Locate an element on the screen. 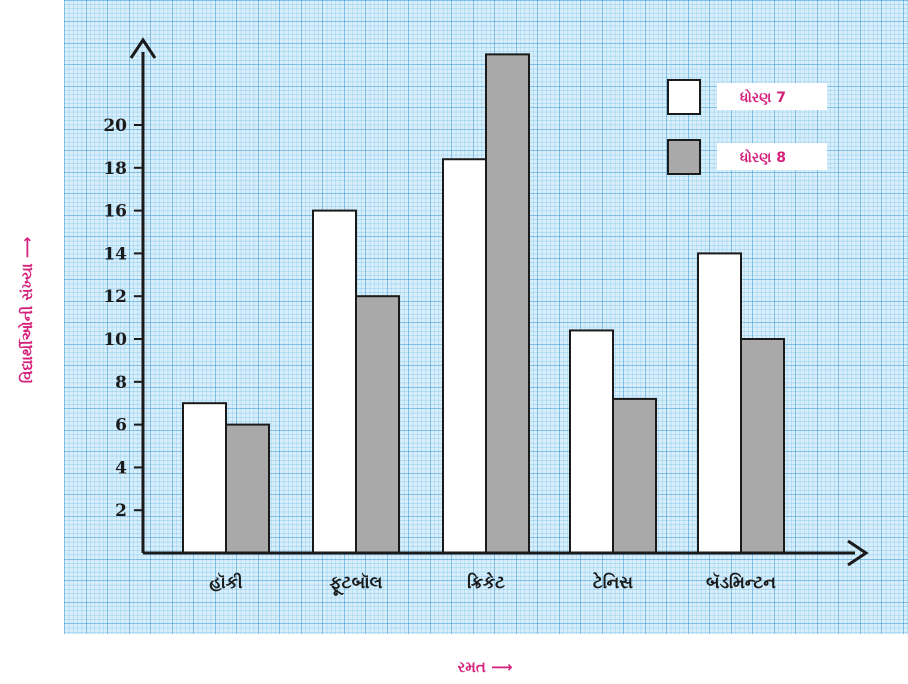  legend-label-std8: ધોરણ 8 is located at coordinates (763, 157).